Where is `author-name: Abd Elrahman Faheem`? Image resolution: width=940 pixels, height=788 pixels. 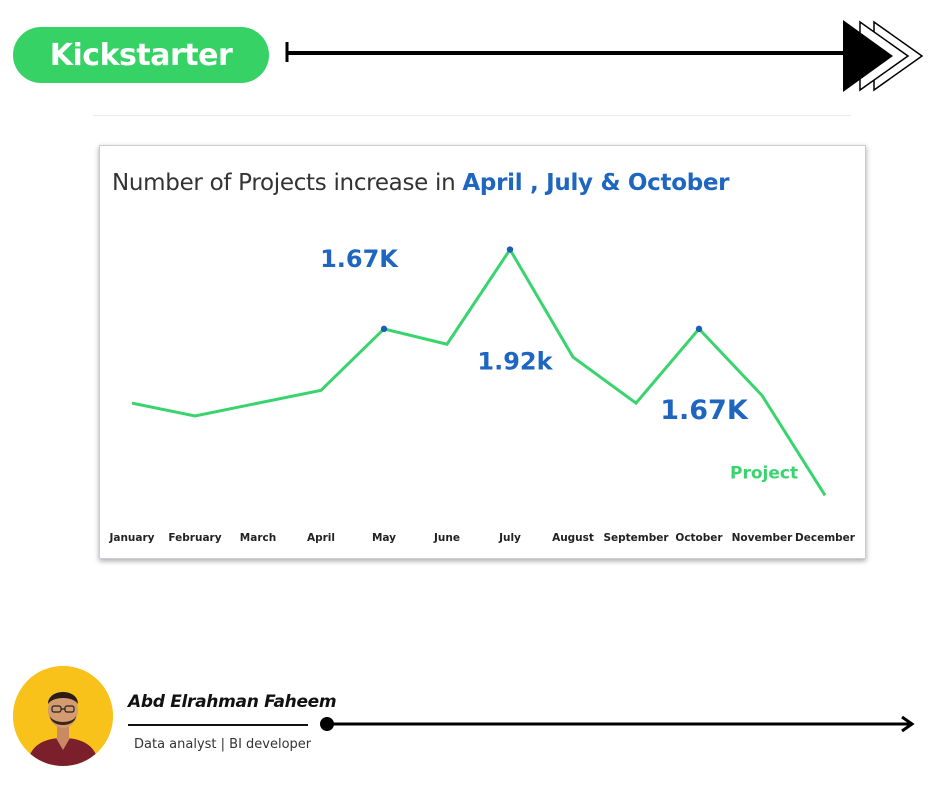
author-name: Abd Elrahman Faheem is located at coordinates (232, 702).